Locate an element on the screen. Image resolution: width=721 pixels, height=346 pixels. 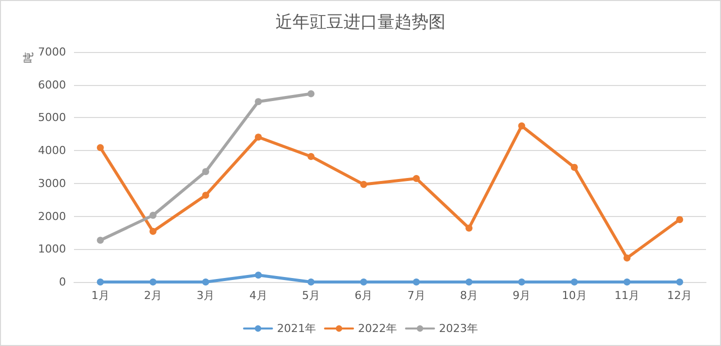
y-tick-label: 7000 is located at coordinates (52, 52).